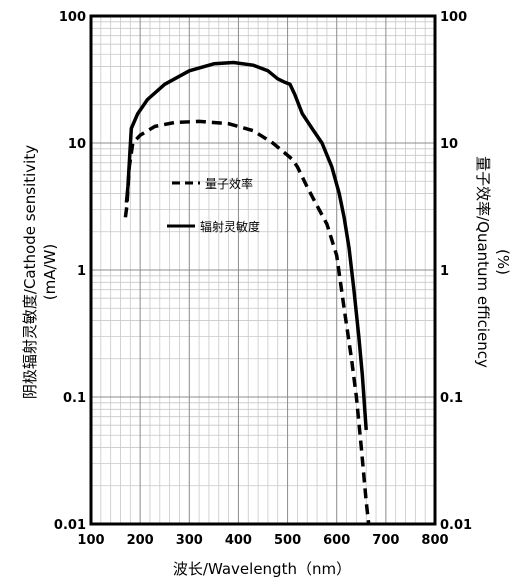 The image size is (516, 584). What do you see at coordinates (483, 262) in the screenshot?
I see `y-axis-right-label-line1: 量子效率/Quantum efficiency` at bounding box center [483, 262].